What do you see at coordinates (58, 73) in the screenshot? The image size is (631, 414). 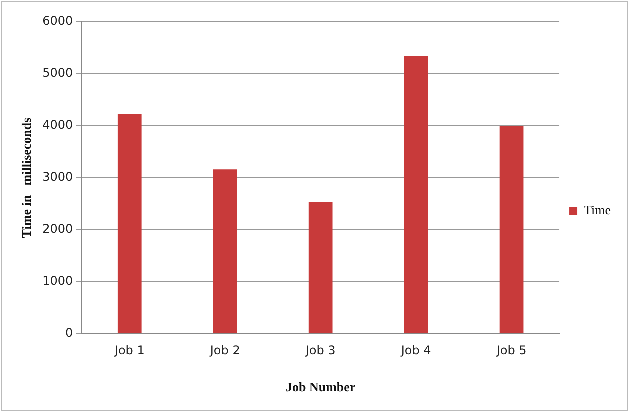 I see `y-tick-label: 5000` at bounding box center [58, 73].